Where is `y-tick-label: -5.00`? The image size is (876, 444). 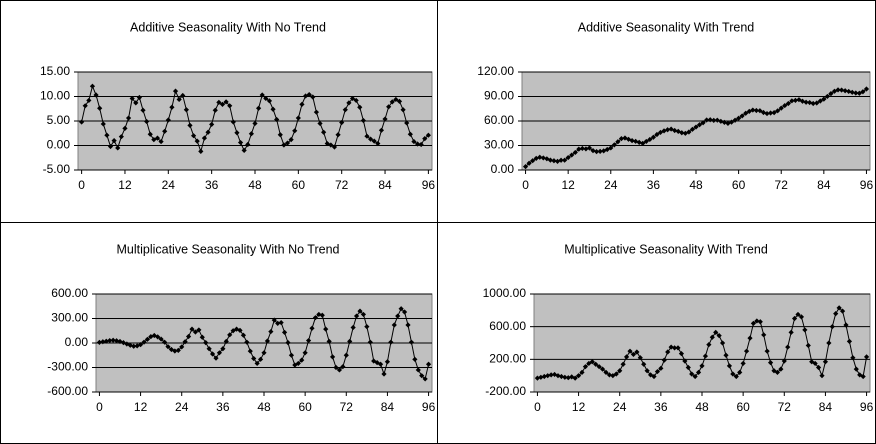
y-tick-label: -5.00 is located at coordinates (57, 169).